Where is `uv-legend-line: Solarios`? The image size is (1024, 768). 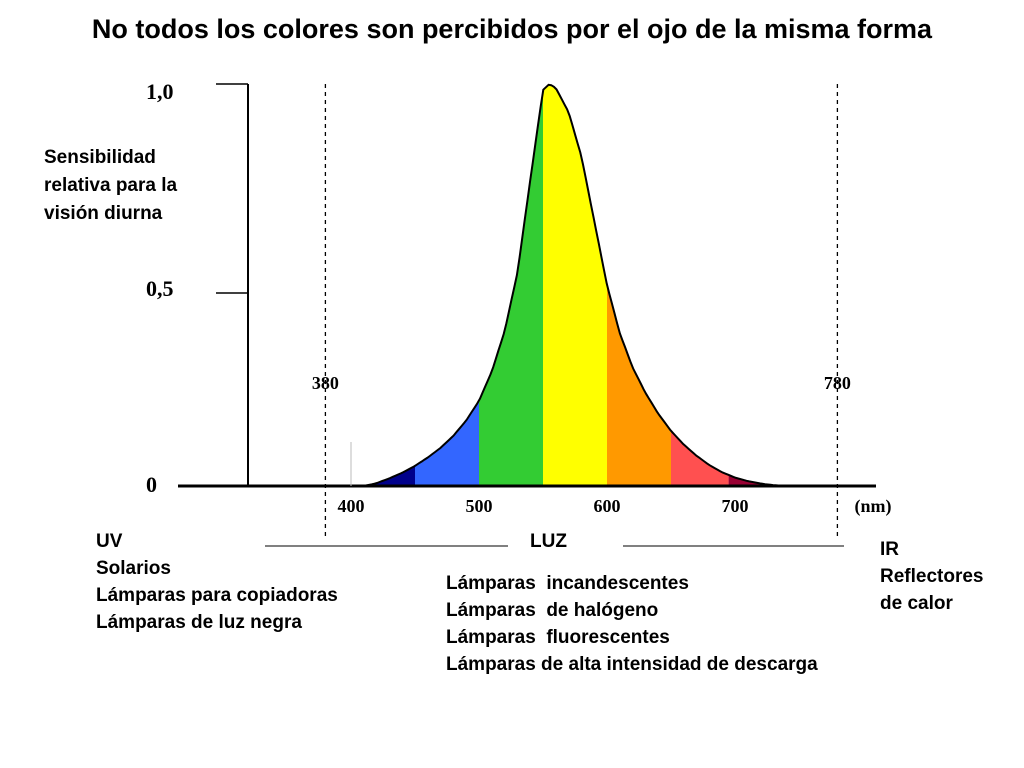
uv-legend-line: Solarios is located at coordinates (133, 568).